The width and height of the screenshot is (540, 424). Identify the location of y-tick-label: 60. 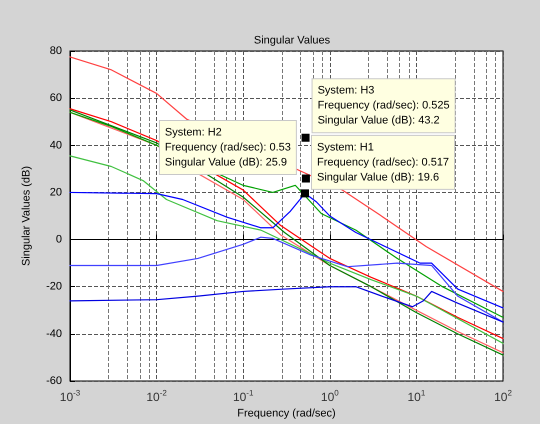
(56, 98).